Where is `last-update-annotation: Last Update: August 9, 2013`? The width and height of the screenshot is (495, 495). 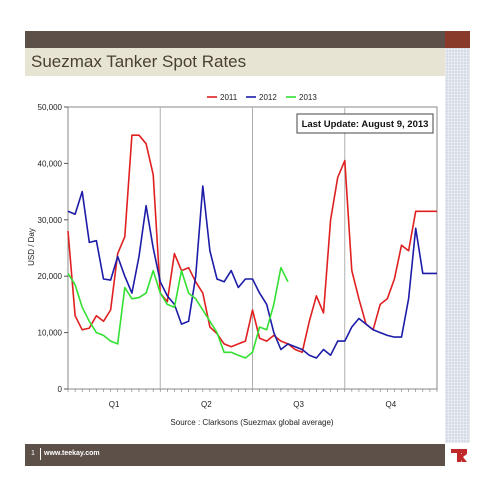
last-update-annotation: Last Update: August 9, 2013 is located at coordinates (365, 124).